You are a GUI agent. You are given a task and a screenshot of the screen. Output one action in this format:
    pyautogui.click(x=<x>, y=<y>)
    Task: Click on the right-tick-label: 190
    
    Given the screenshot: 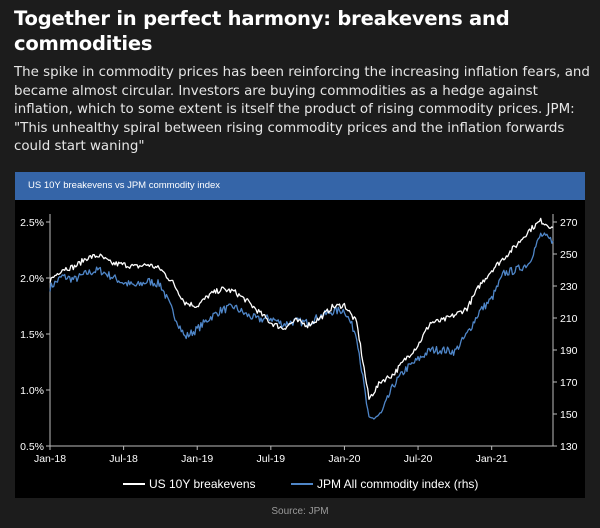 What is the action you would take?
    pyautogui.click(x=569, y=351)
    